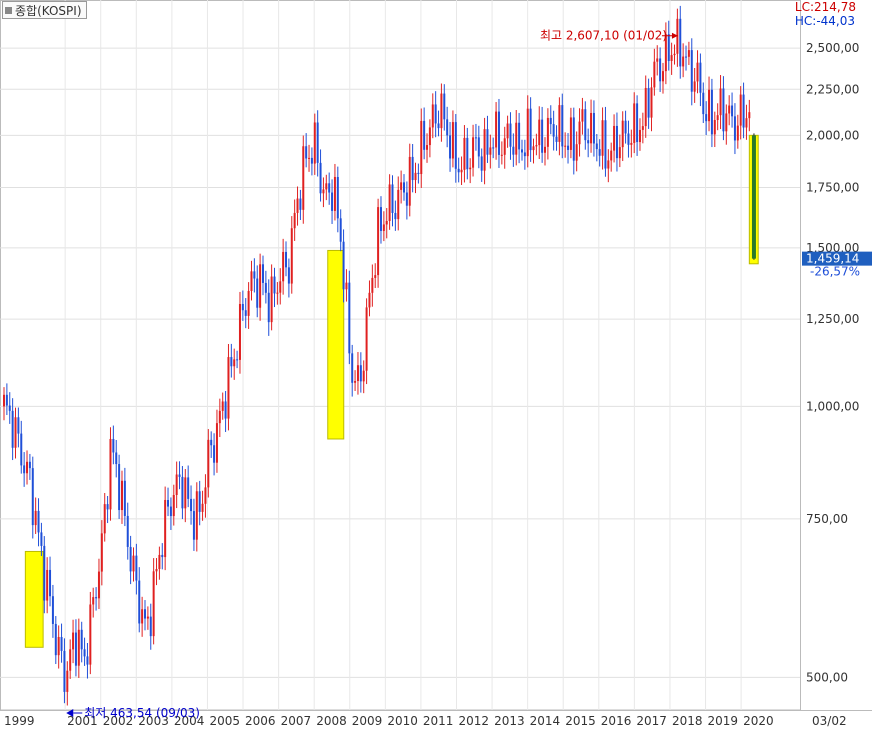  I want to click on y-tick-label: 500,00, so click(827, 677).